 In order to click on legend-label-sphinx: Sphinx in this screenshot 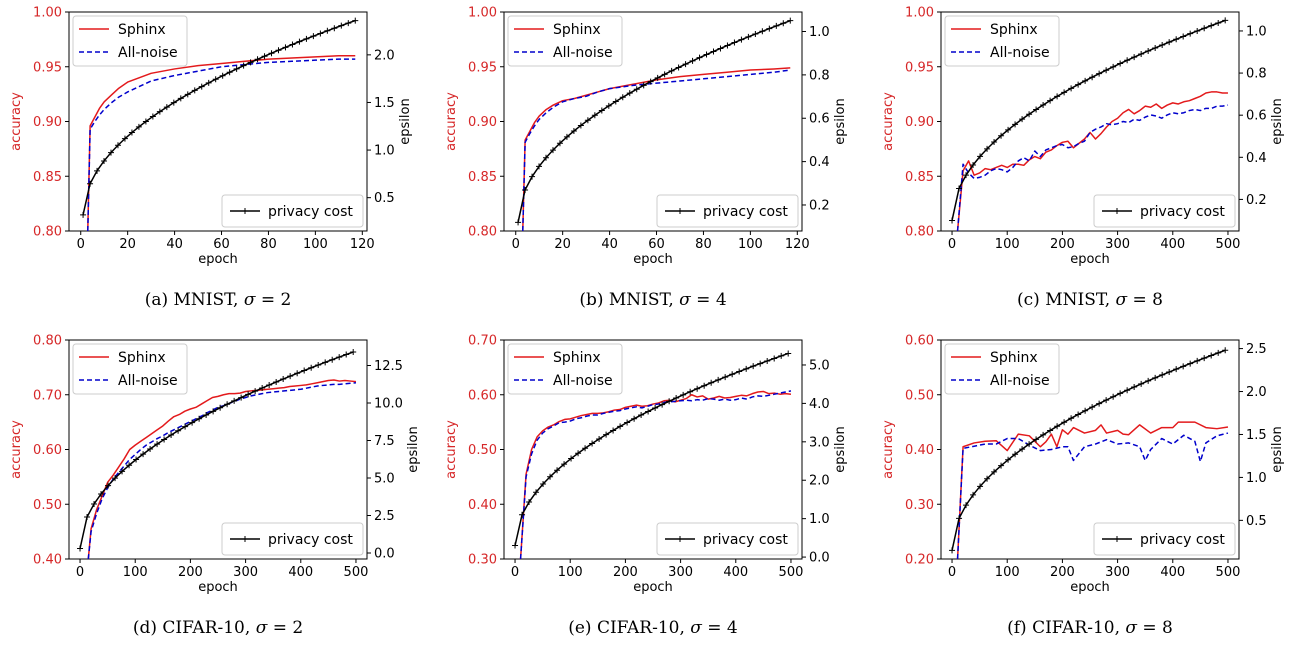, I will do `click(1014, 30)`.